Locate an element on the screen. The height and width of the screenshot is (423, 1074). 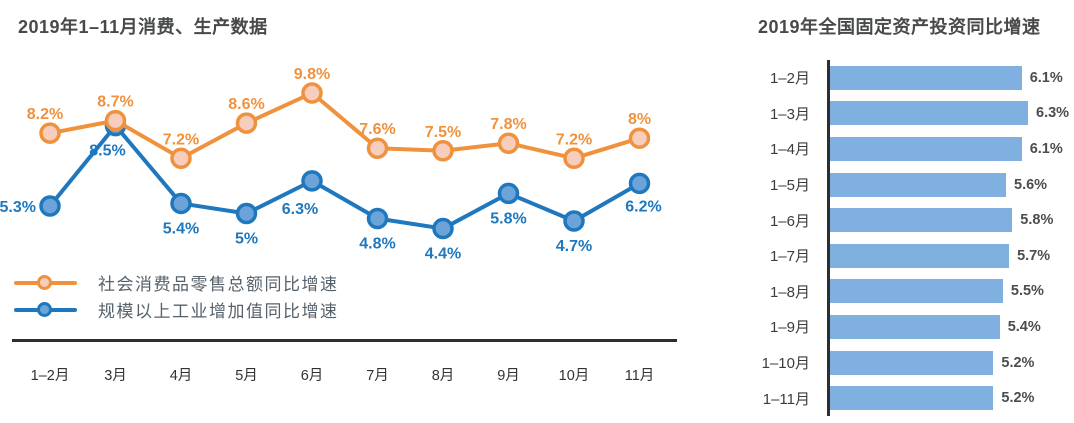
bar-row: 1–3月 6.3% is located at coordinates (907, 113).